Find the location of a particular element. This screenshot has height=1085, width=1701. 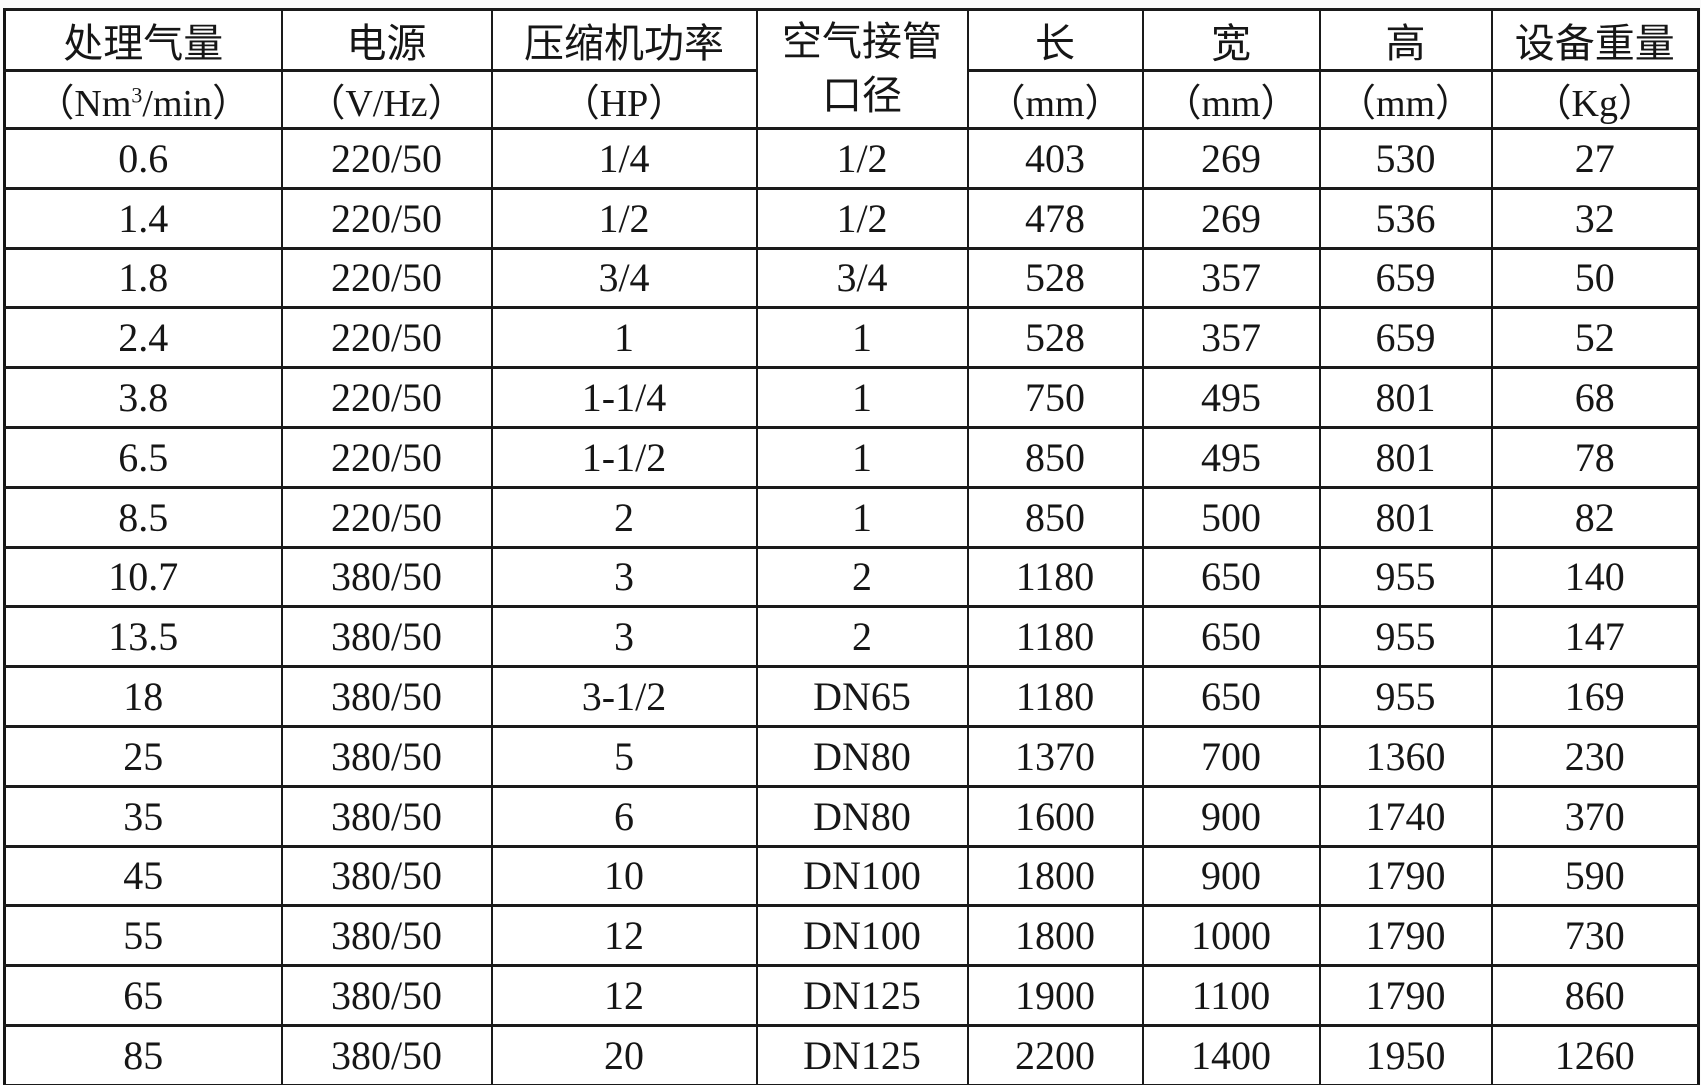

table-cell: 6 is located at coordinates (624, 816).